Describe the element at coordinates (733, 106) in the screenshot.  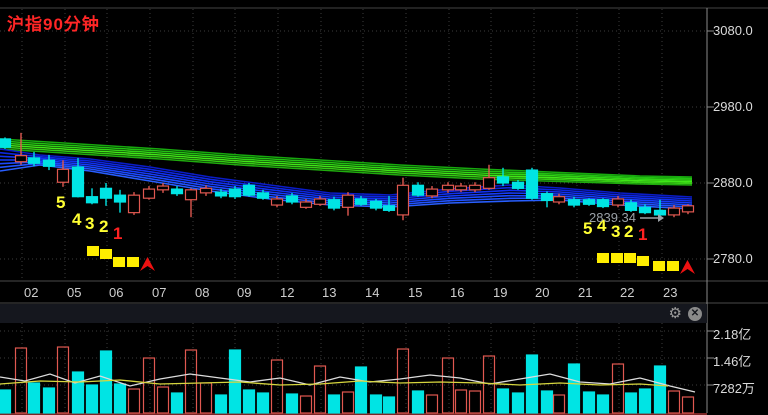
I see `y-axis-label: 2980.0` at that location.